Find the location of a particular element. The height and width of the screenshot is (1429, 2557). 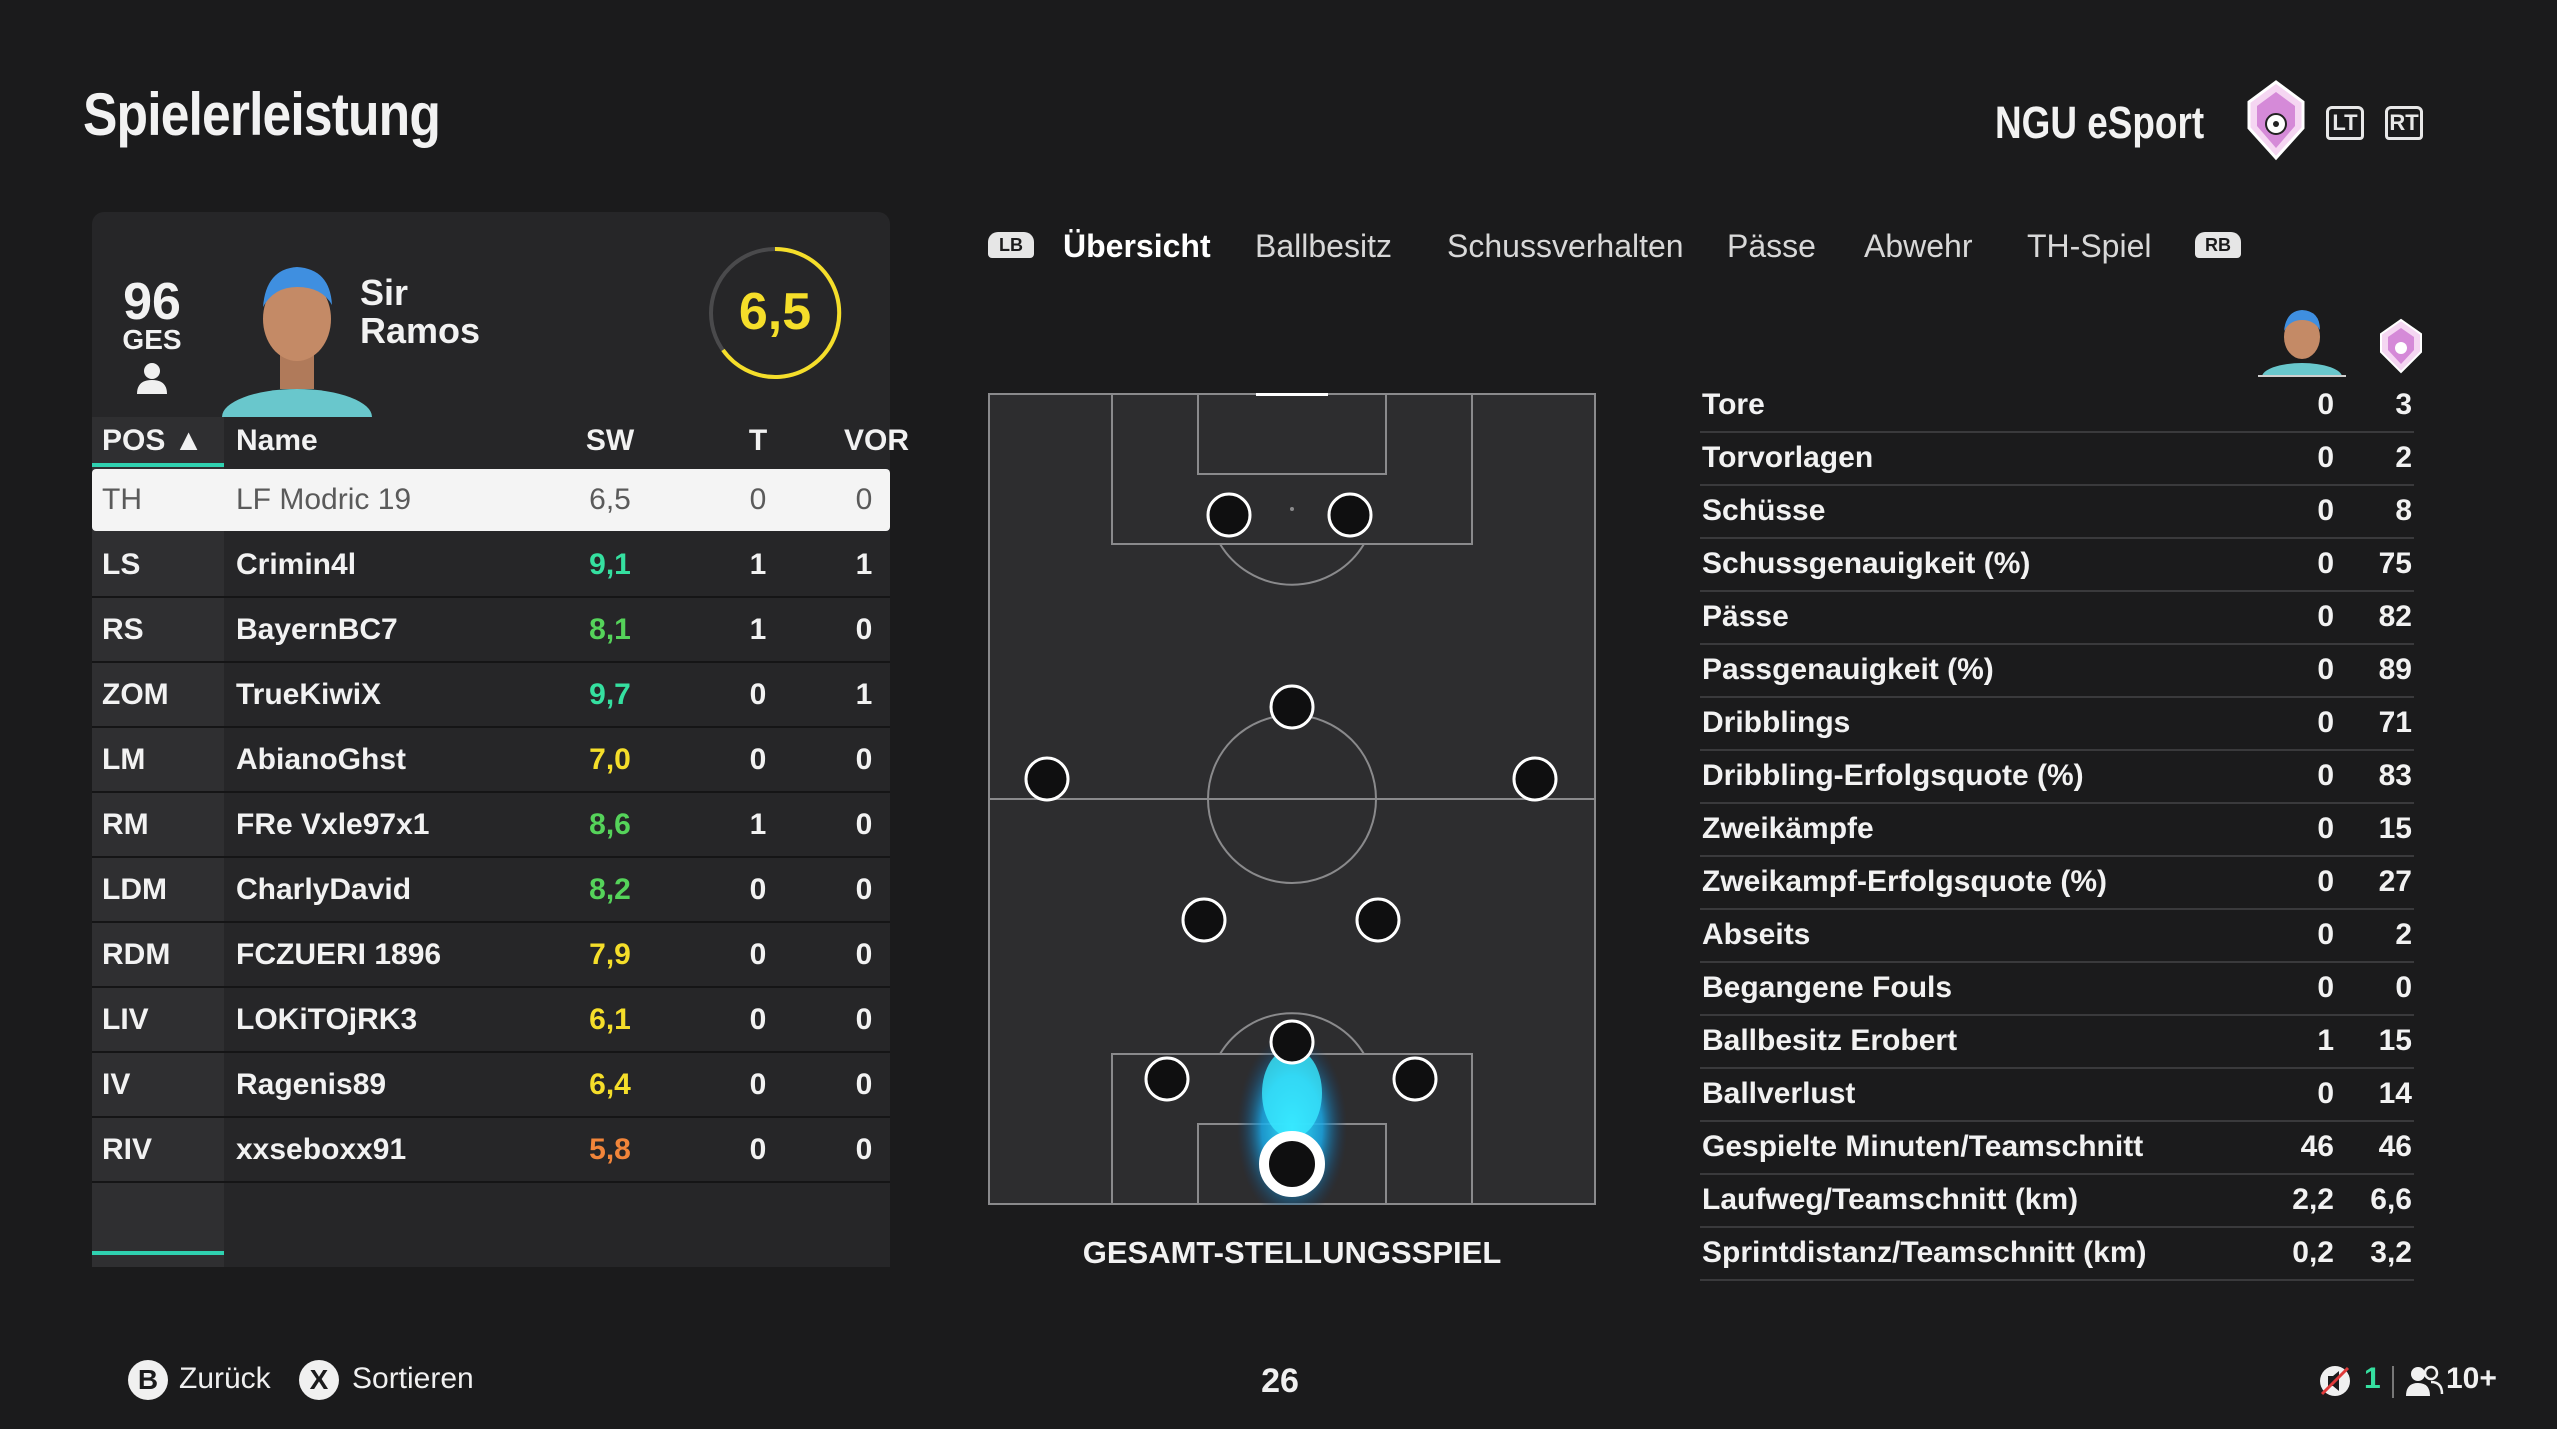

stat-row: Pässe 0 82 is located at coordinates (2057, 618).